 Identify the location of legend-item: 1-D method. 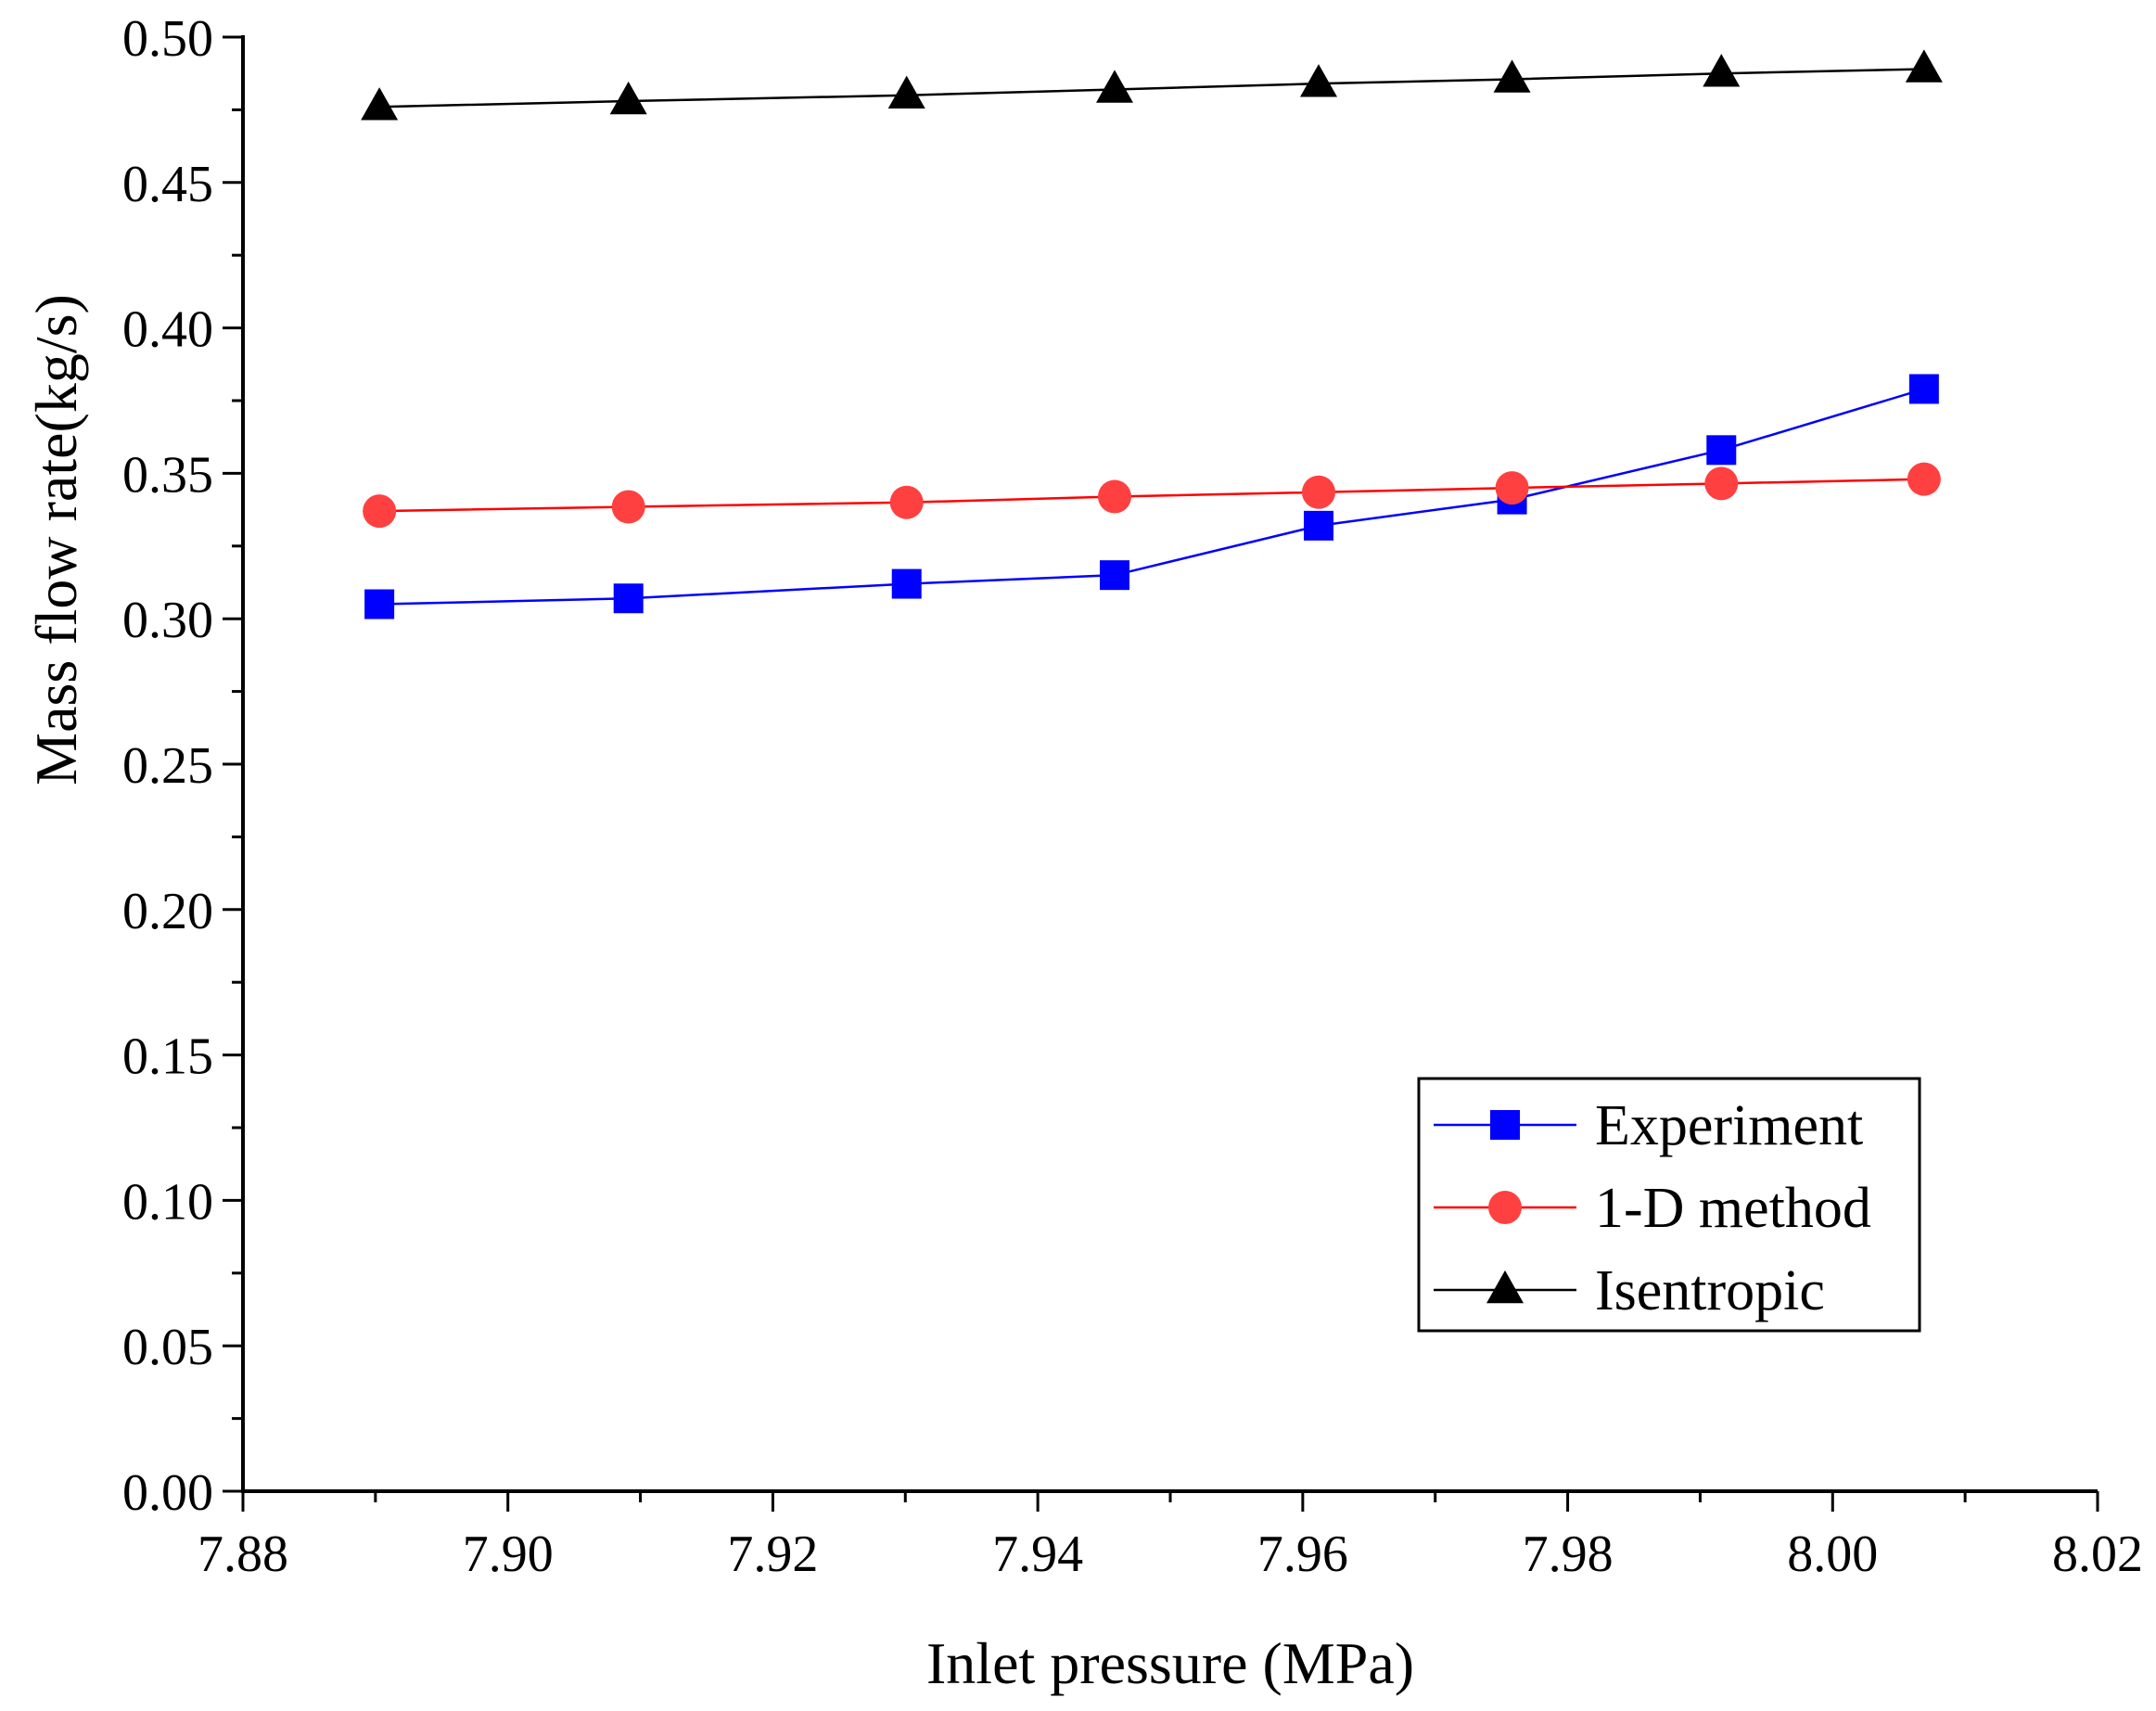
(1653, 1208).